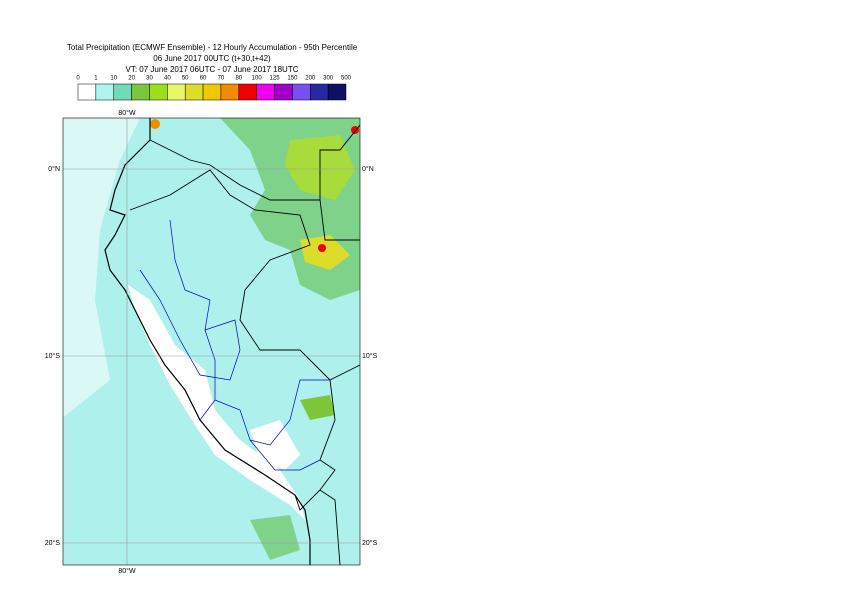 The width and height of the screenshot is (842, 596). Describe the element at coordinates (346, 79) in the screenshot. I see `legend-label: 500` at that location.